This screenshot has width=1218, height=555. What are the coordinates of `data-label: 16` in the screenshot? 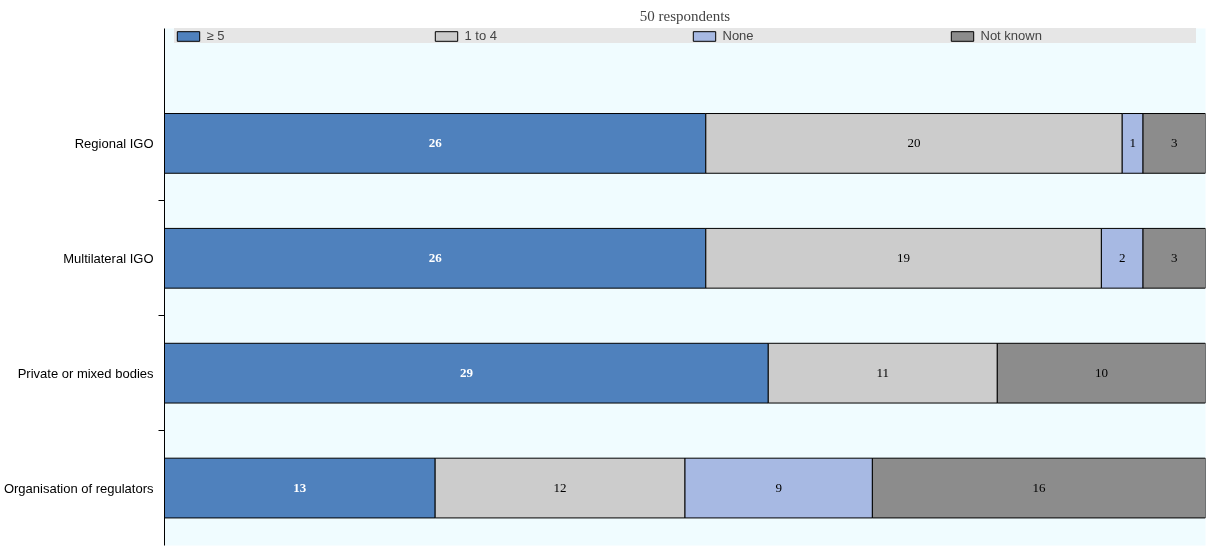 It's located at (1039, 488).